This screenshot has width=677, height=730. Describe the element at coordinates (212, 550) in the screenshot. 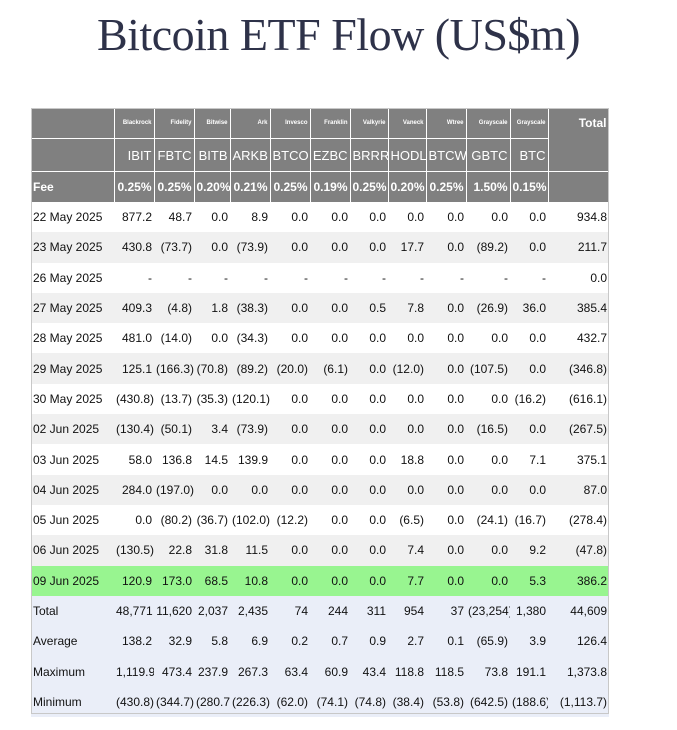

I see `flow-cell: 31.8` at that location.